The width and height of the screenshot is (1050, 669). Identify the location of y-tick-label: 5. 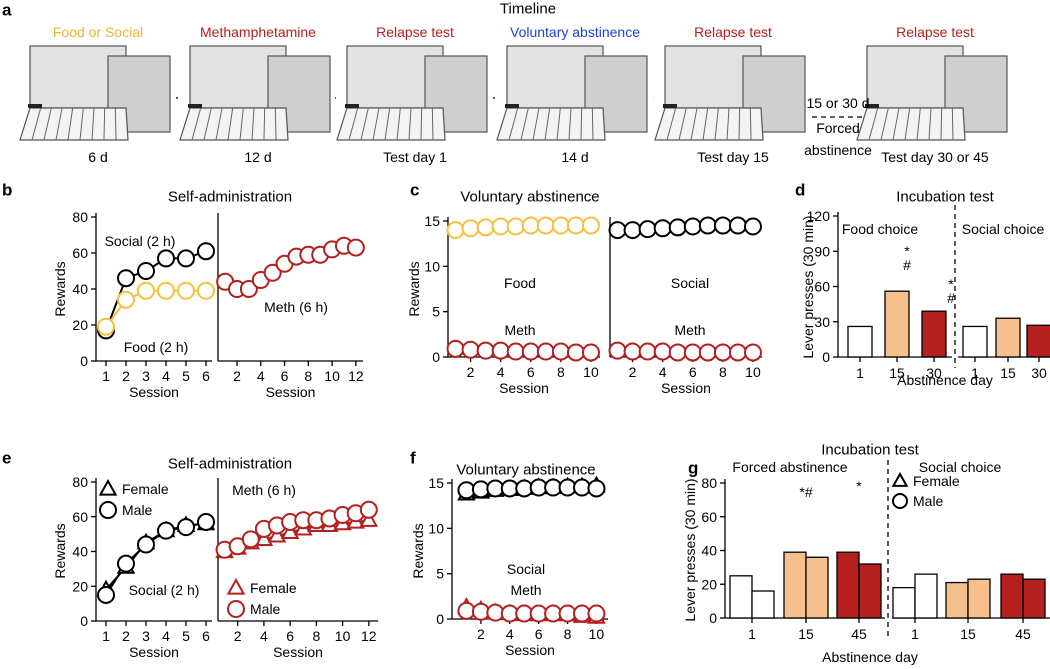
(436, 312).